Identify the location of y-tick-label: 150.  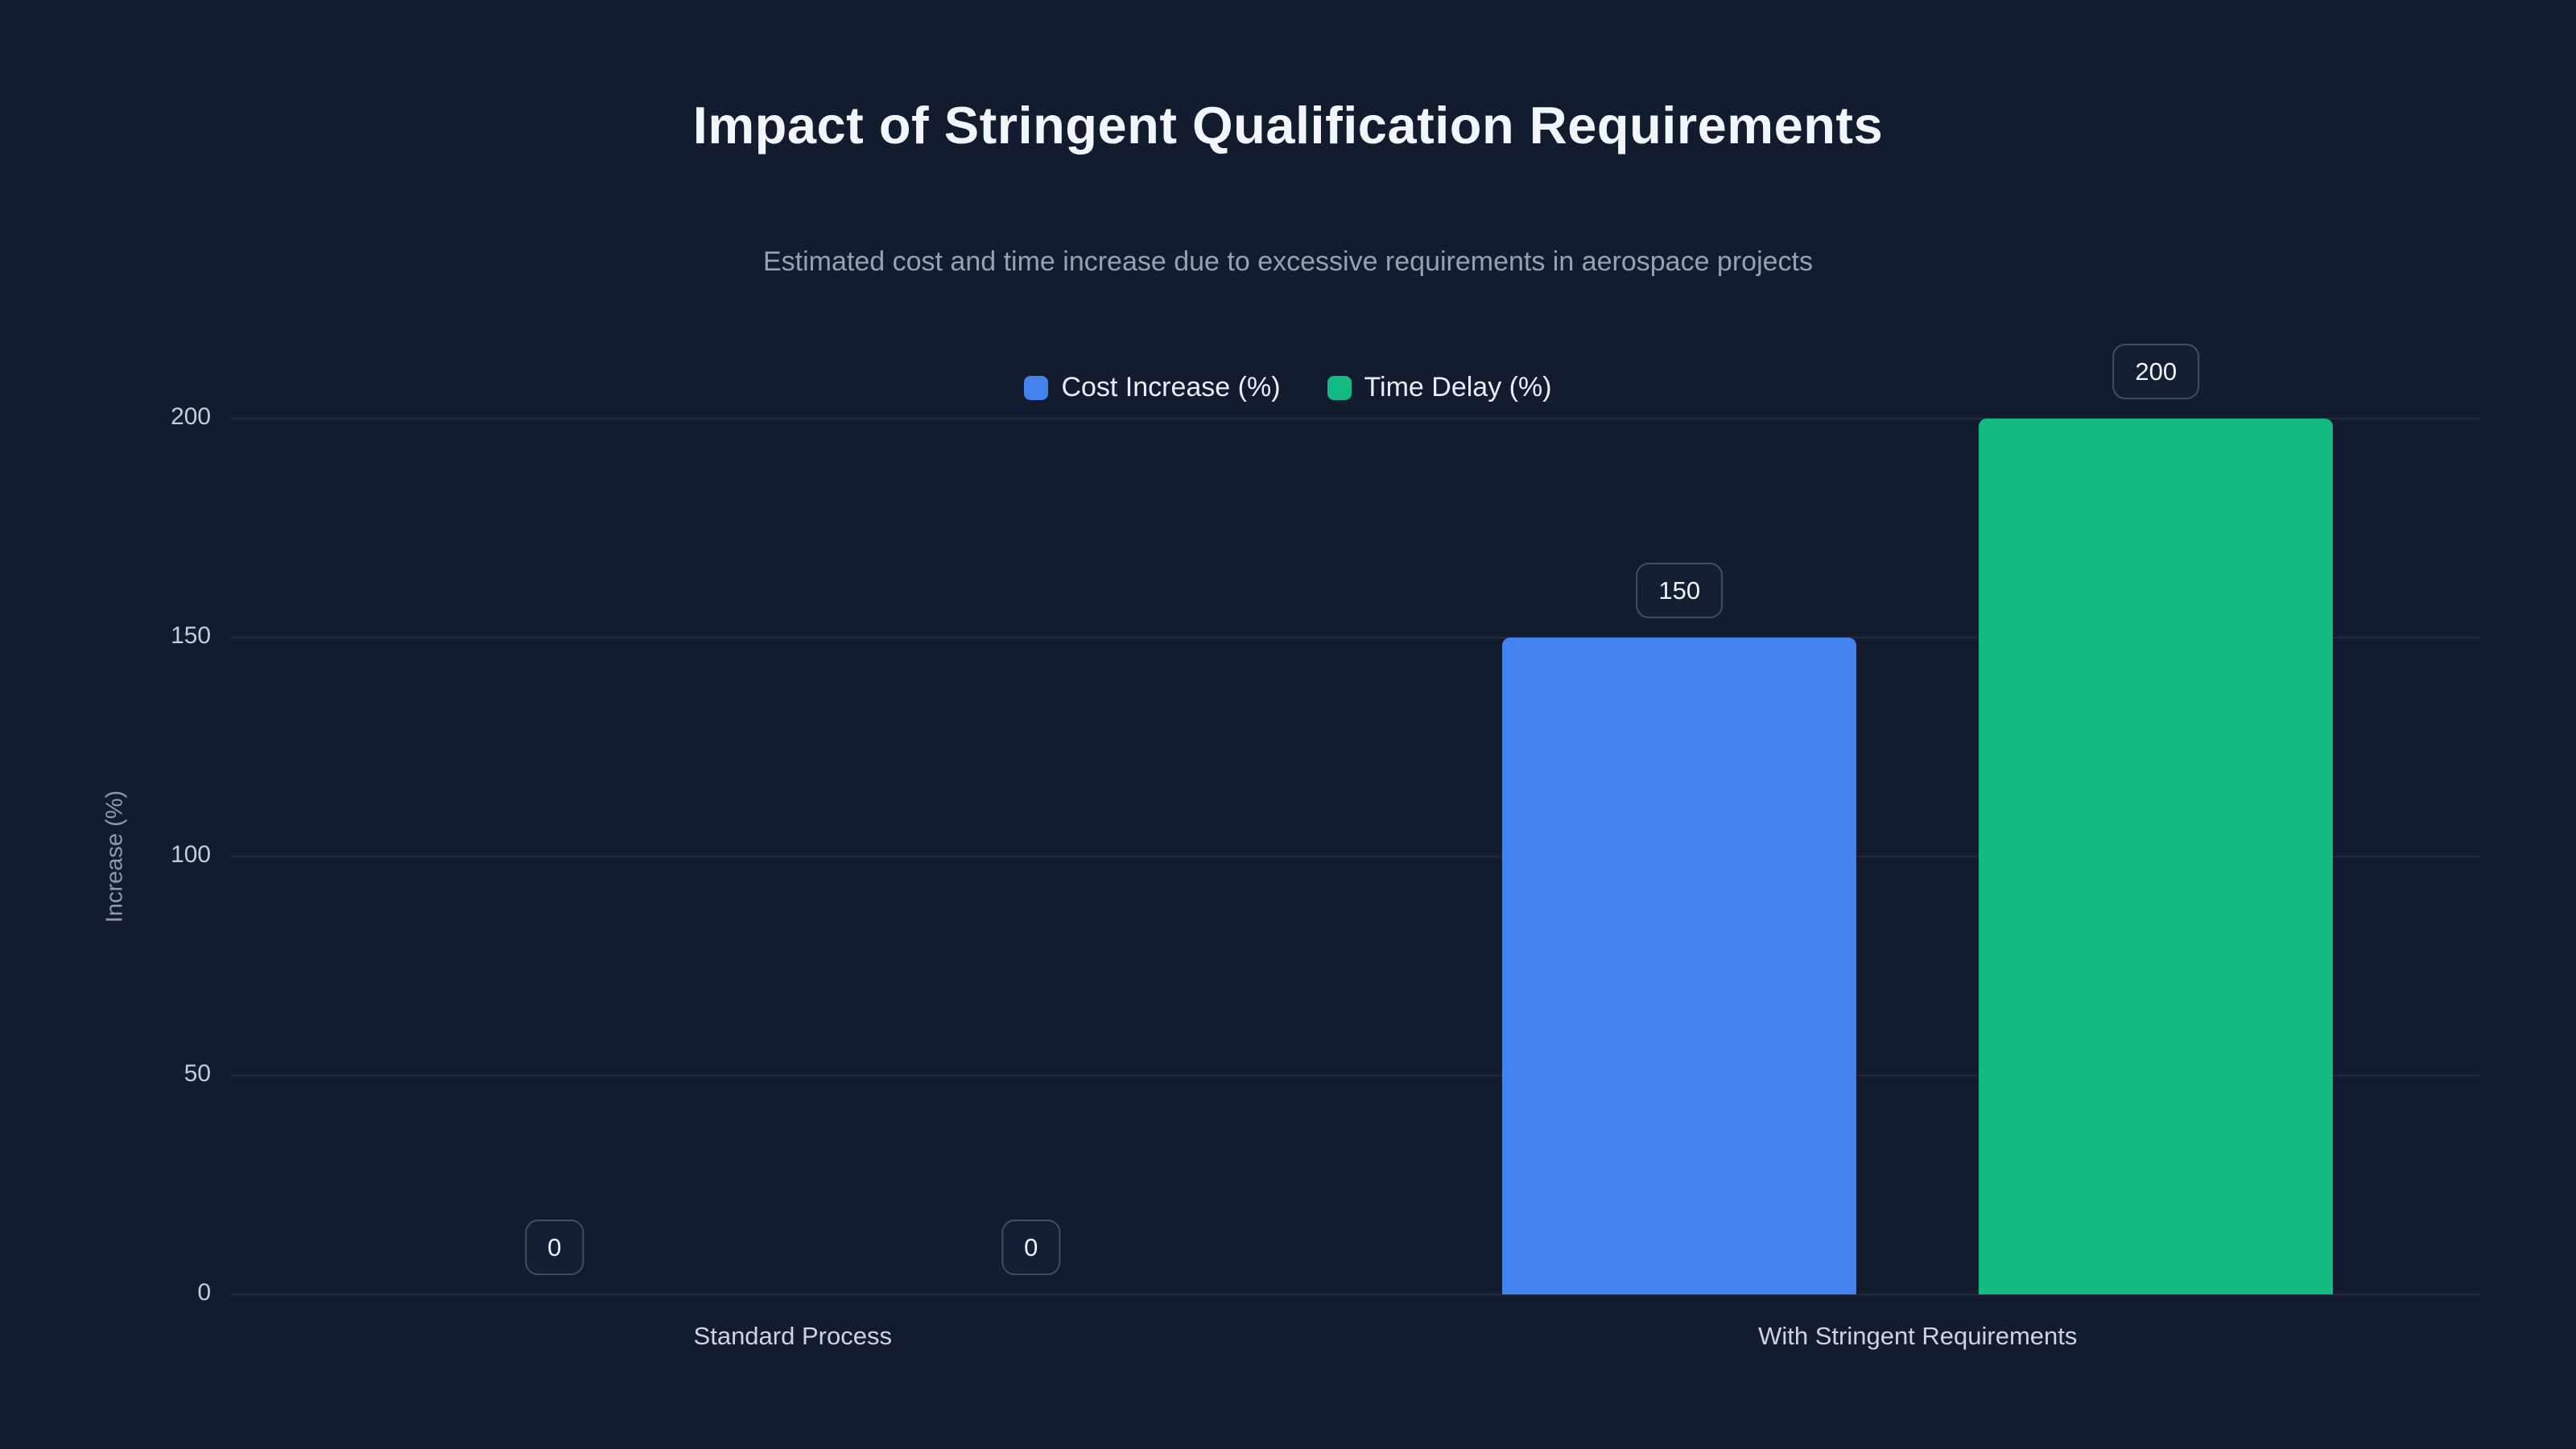
(190, 635).